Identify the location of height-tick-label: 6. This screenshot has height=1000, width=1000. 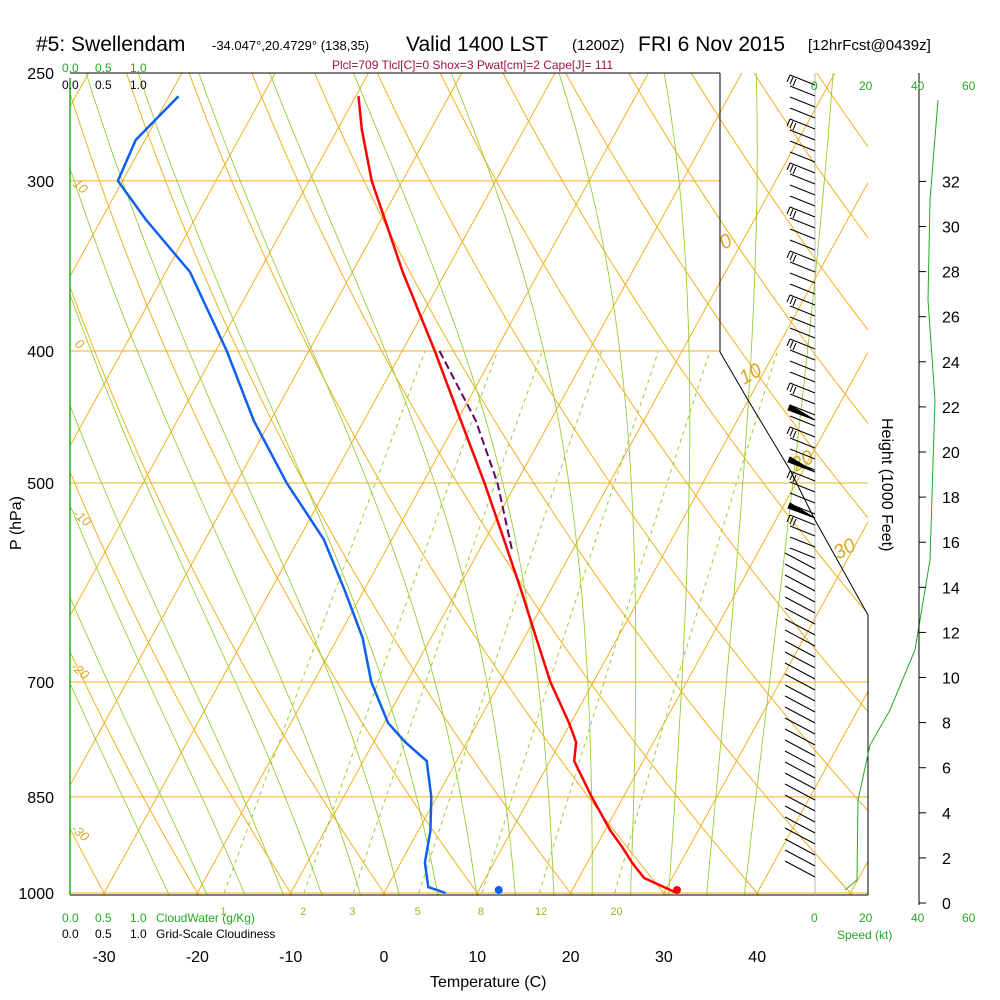
(946, 769).